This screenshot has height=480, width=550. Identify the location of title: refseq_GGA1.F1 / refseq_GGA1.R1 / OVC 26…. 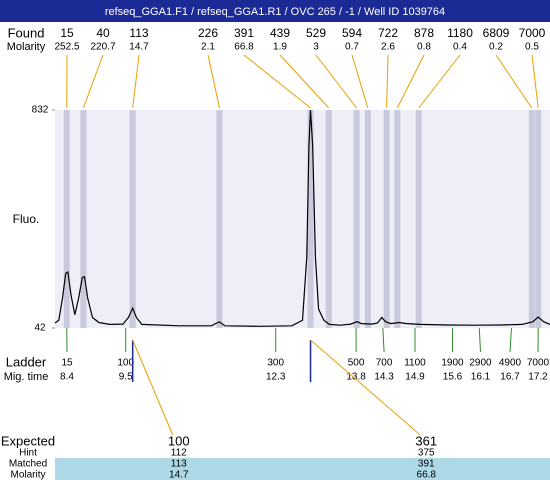
(275, 12).